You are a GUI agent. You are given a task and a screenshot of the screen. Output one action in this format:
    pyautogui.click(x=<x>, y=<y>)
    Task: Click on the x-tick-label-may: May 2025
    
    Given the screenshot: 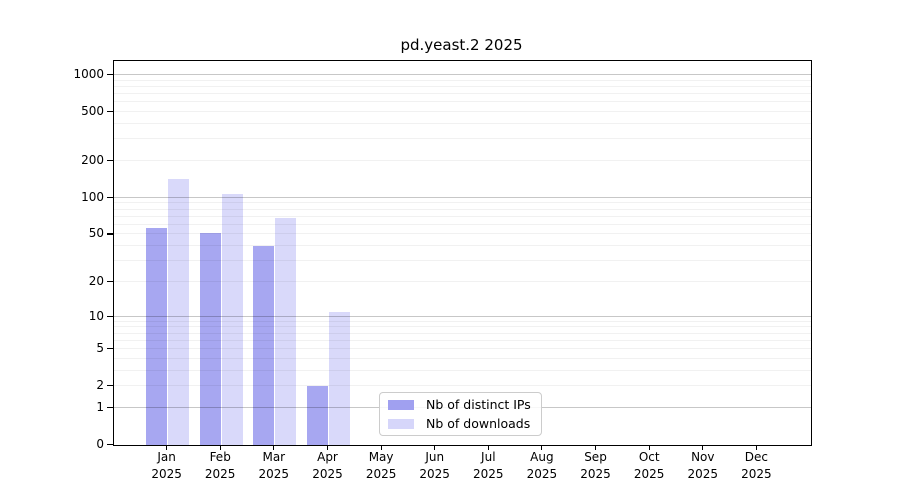 What is the action you would take?
    pyautogui.click(x=381, y=465)
    